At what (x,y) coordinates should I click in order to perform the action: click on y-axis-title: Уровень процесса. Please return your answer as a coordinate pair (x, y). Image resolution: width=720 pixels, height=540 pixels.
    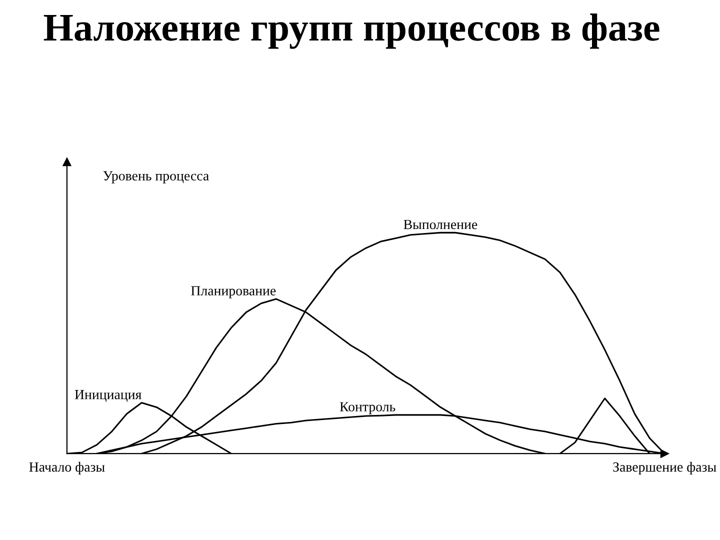
    Looking at the image, I should click on (156, 177).